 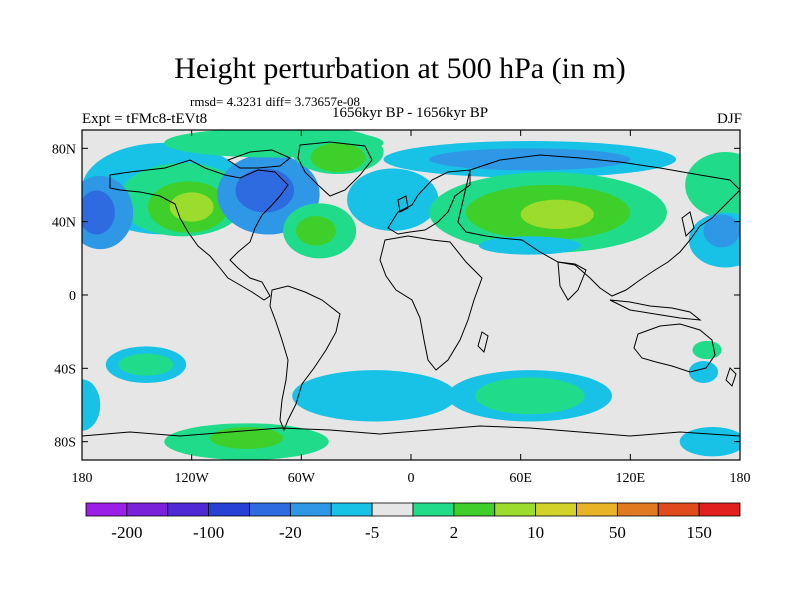 What do you see at coordinates (275, 101) in the screenshot?
I see `stats-label: rmsd= 4.3231 diff= 3.73657e-08` at bounding box center [275, 101].